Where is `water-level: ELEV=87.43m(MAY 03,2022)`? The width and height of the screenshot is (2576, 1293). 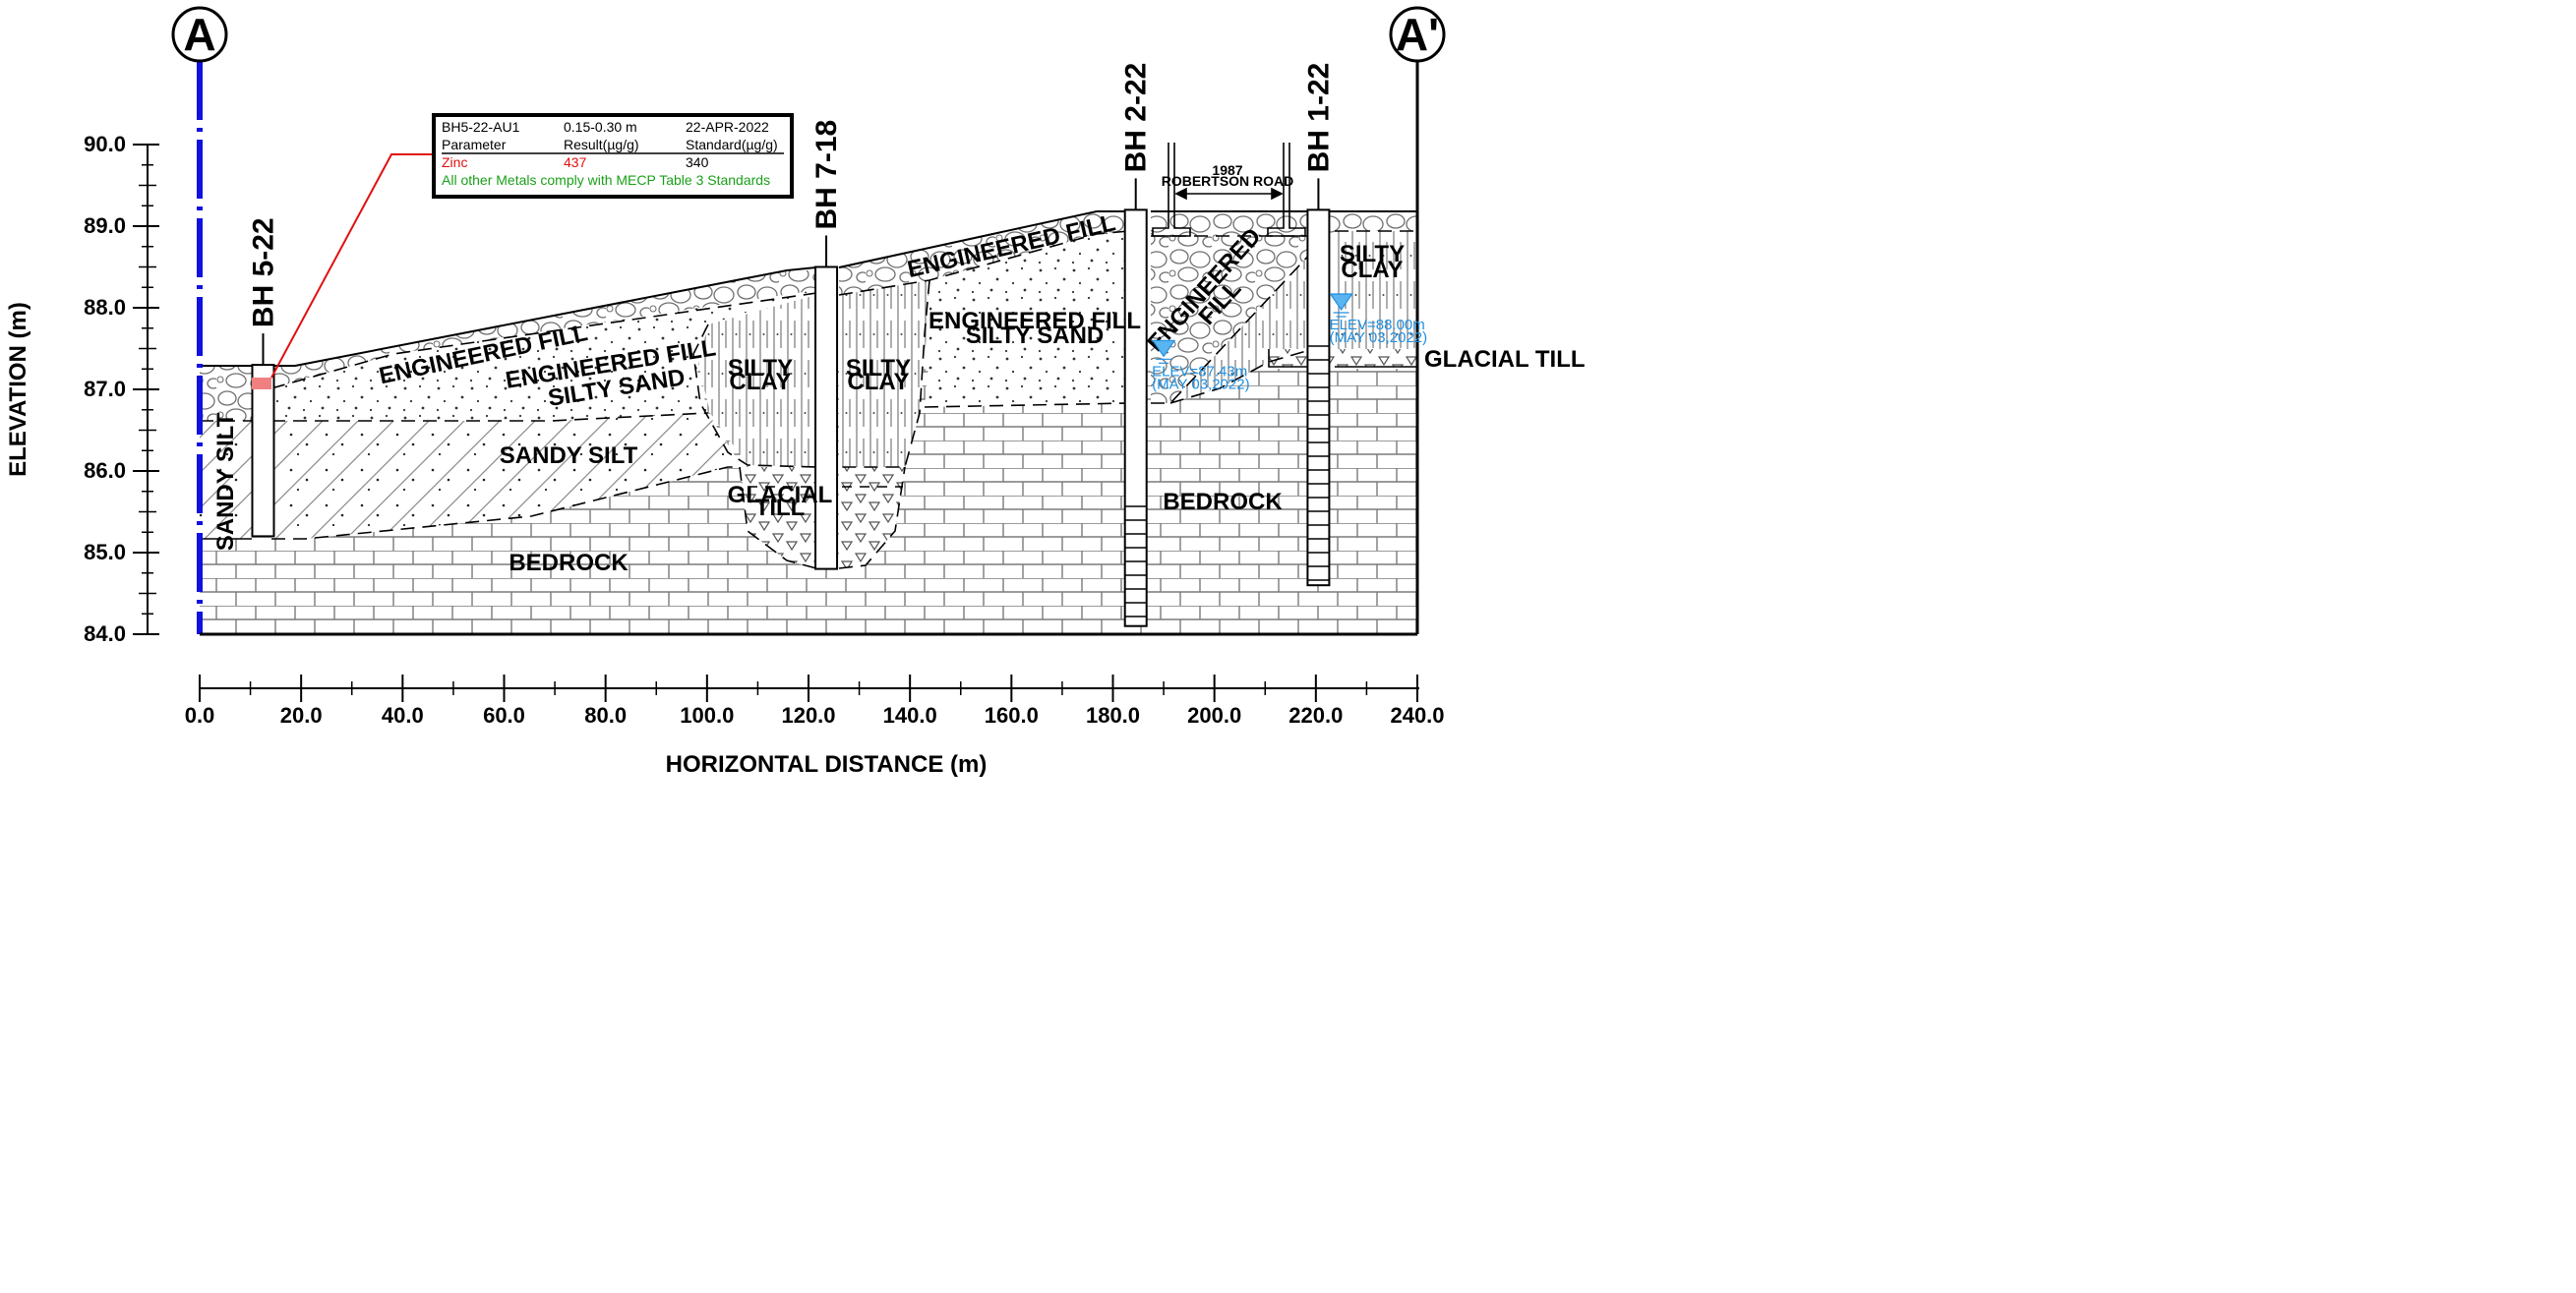
water-level: ELEV=87.43m(MAY 03,2022) is located at coordinates (1201, 365).